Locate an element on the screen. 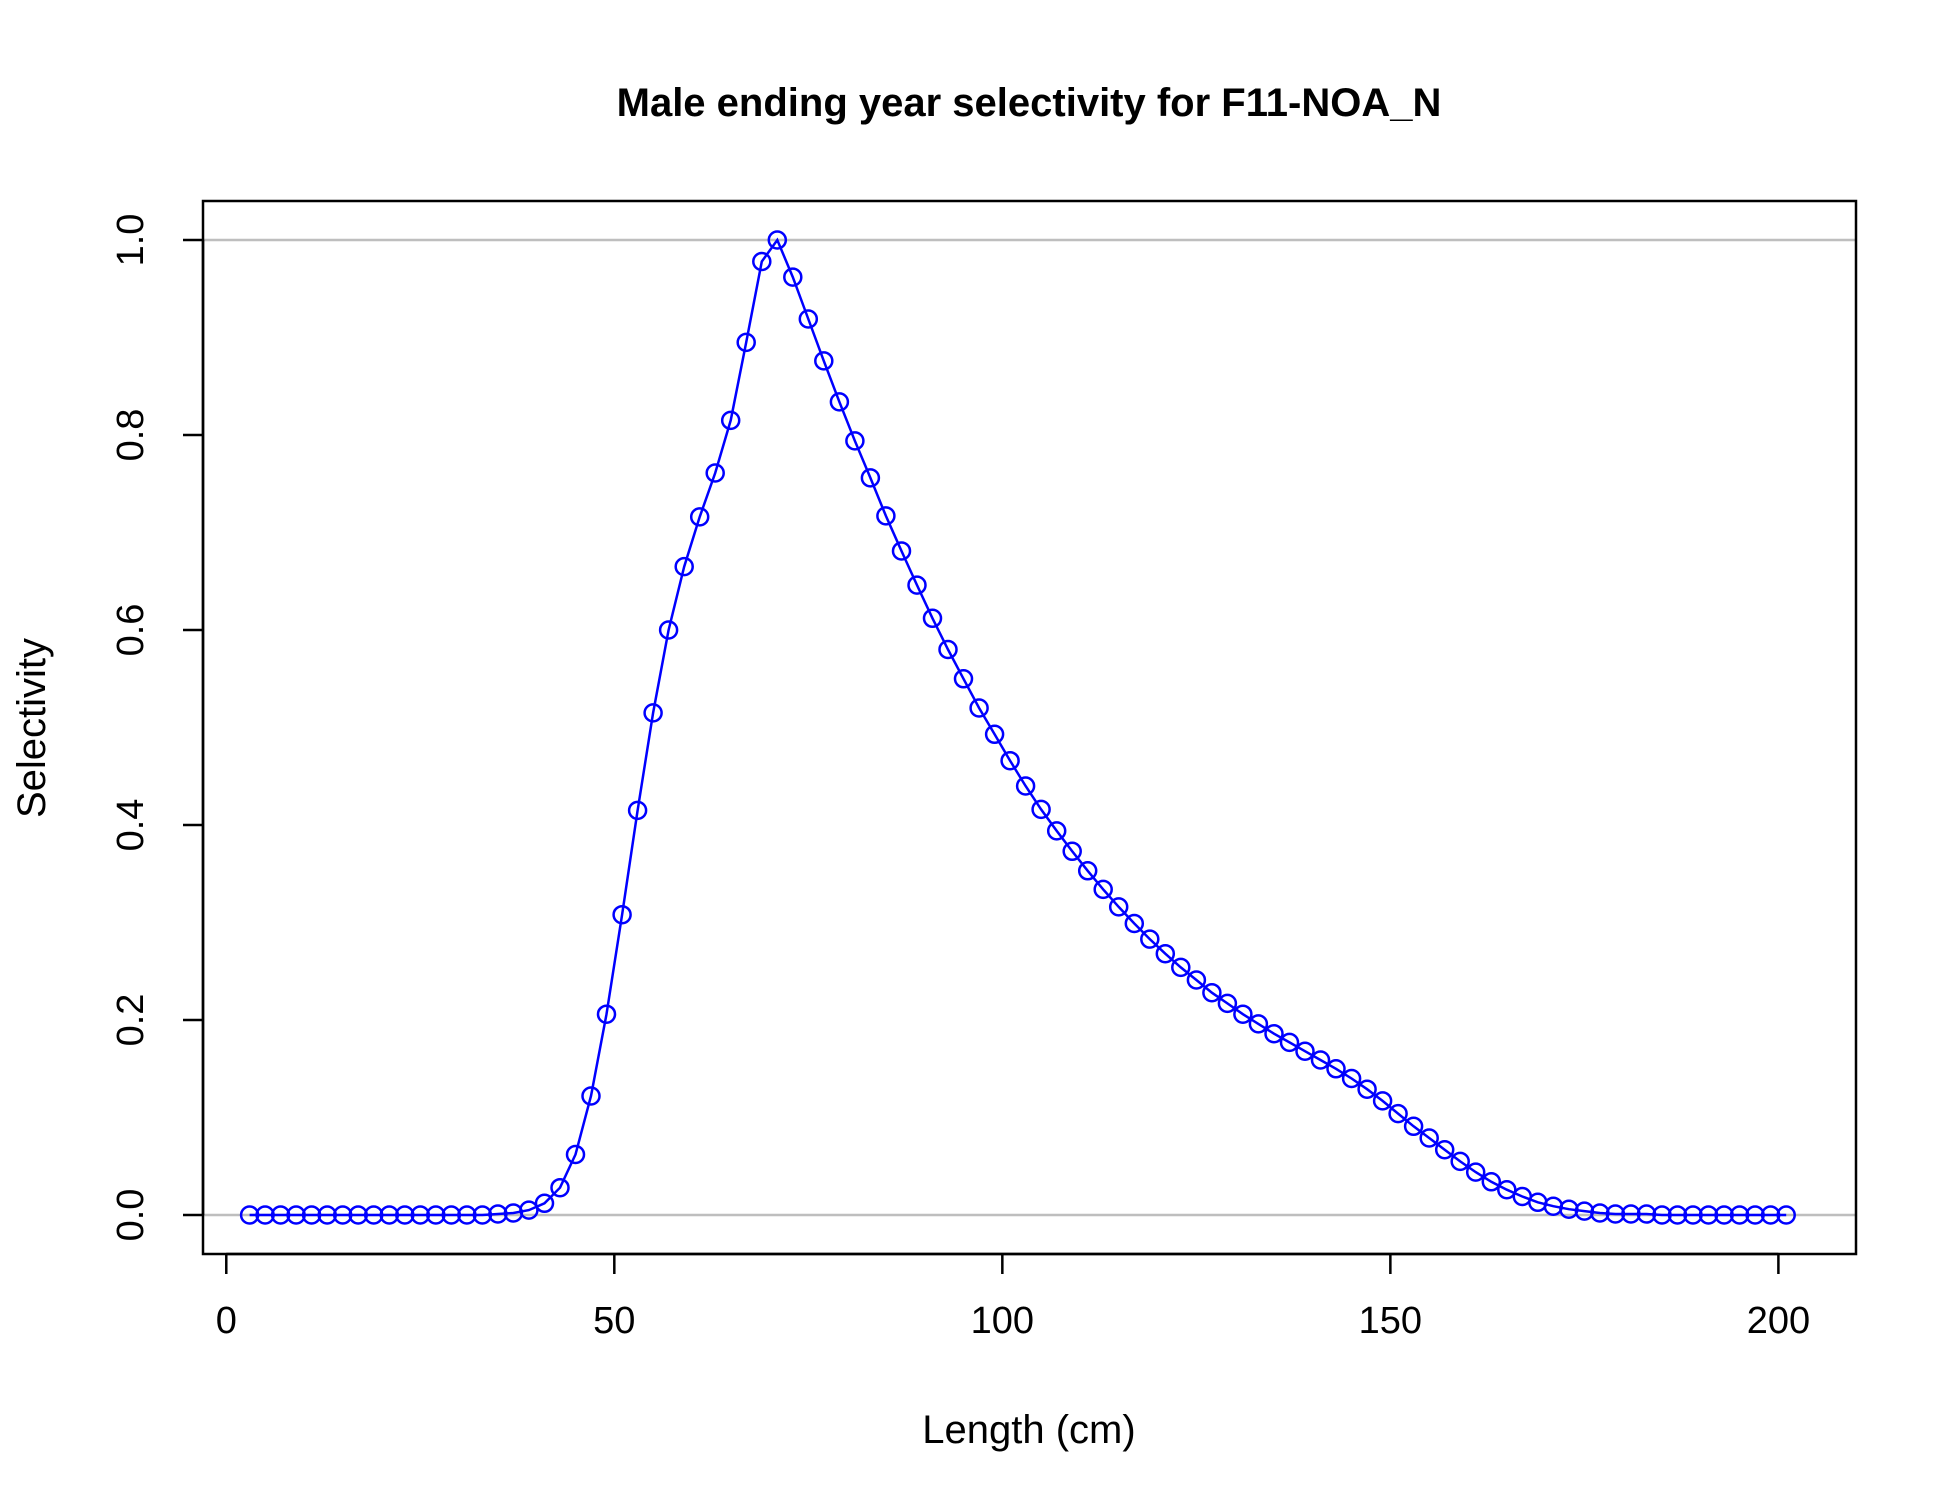  y-tick-label: 0.2 is located at coordinates (131, 1020).